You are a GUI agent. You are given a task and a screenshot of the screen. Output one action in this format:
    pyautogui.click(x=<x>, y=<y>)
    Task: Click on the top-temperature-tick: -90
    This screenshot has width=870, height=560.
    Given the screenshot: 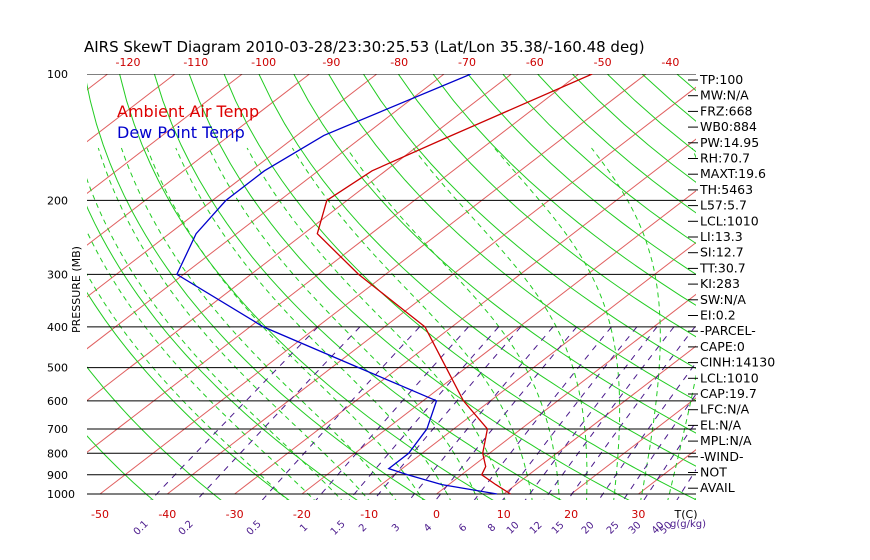 What is the action you would take?
    pyautogui.click(x=331, y=62)
    